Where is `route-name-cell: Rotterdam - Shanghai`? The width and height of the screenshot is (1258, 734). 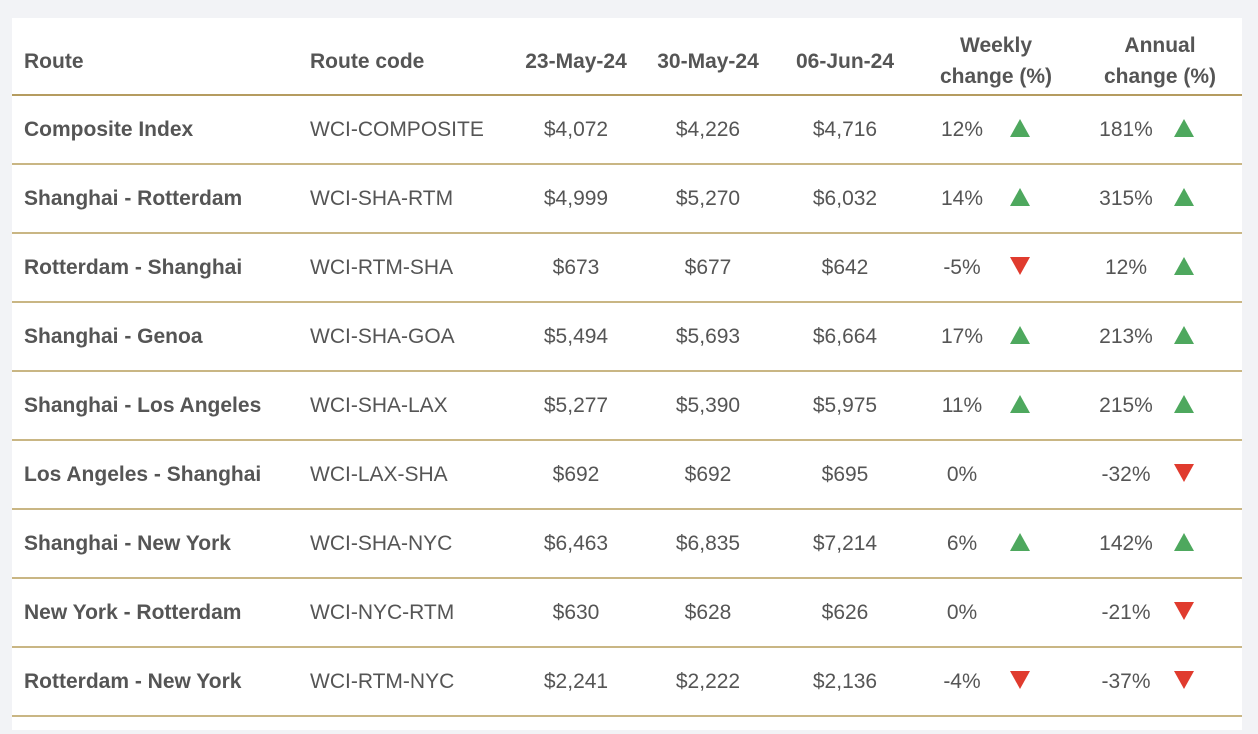 route-name-cell: Rotterdam - Shanghai is located at coordinates (155, 268).